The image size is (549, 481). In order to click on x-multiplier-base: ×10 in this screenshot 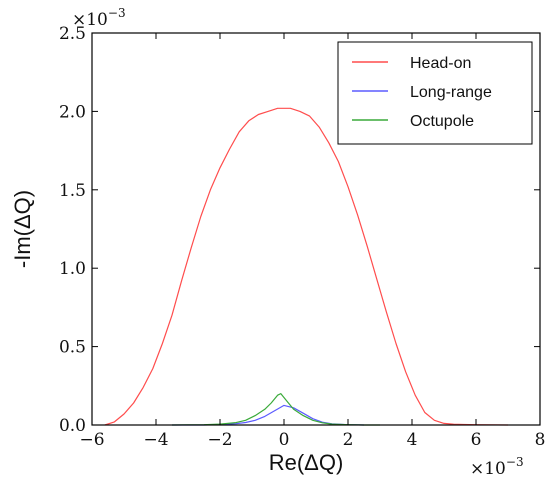, I will do `click(488, 469)`.